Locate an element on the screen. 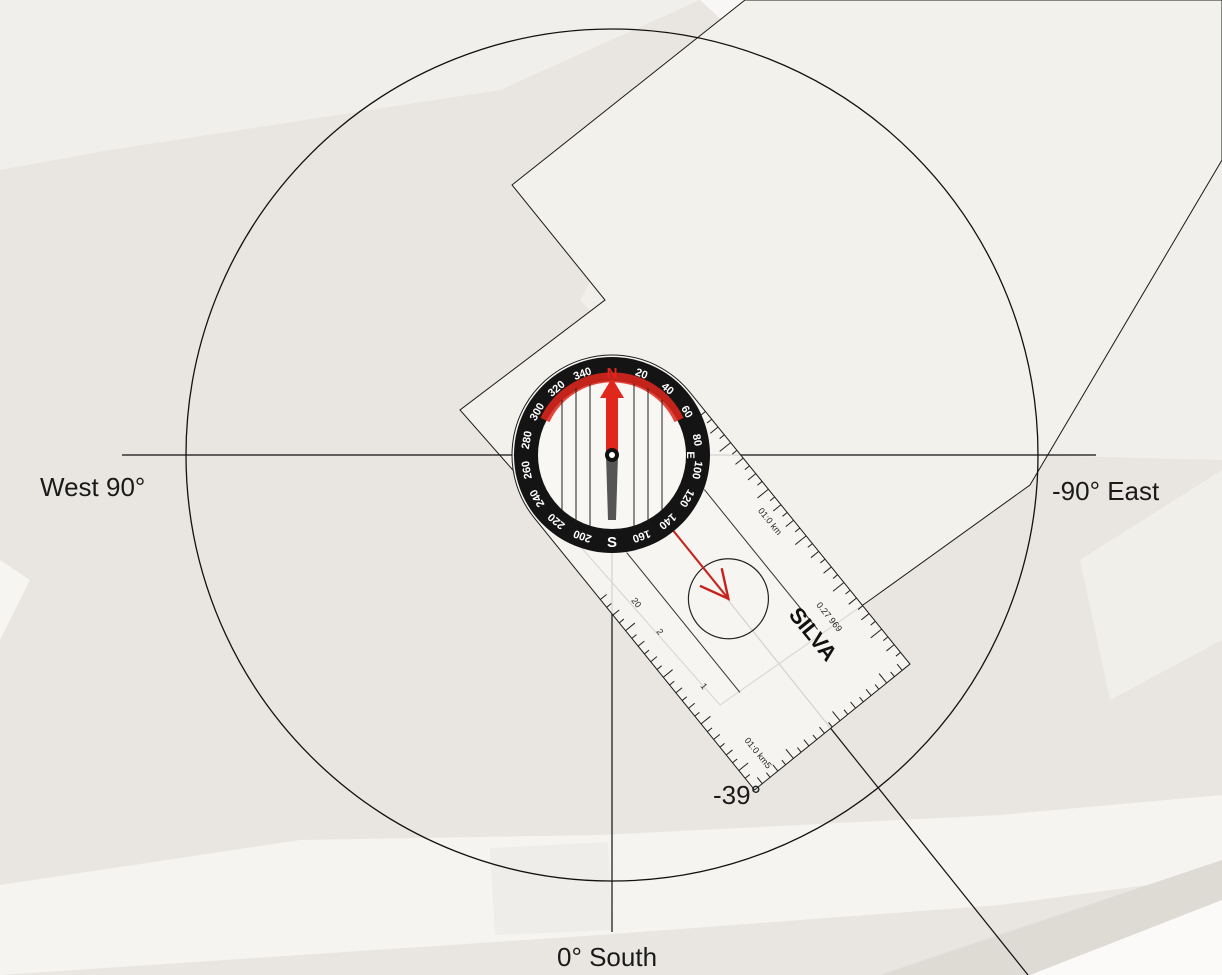  south-letter: S is located at coordinates (612, 542).